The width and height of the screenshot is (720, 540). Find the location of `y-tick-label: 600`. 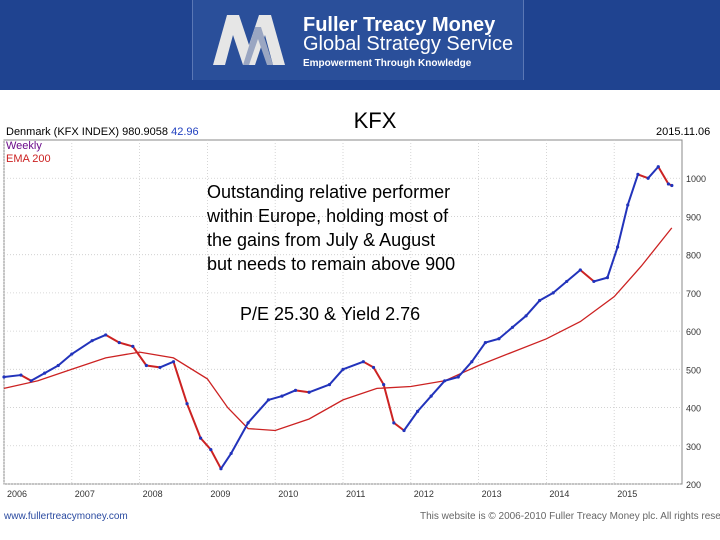

y-tick-label: 600 is located at coordinates (693, 332).